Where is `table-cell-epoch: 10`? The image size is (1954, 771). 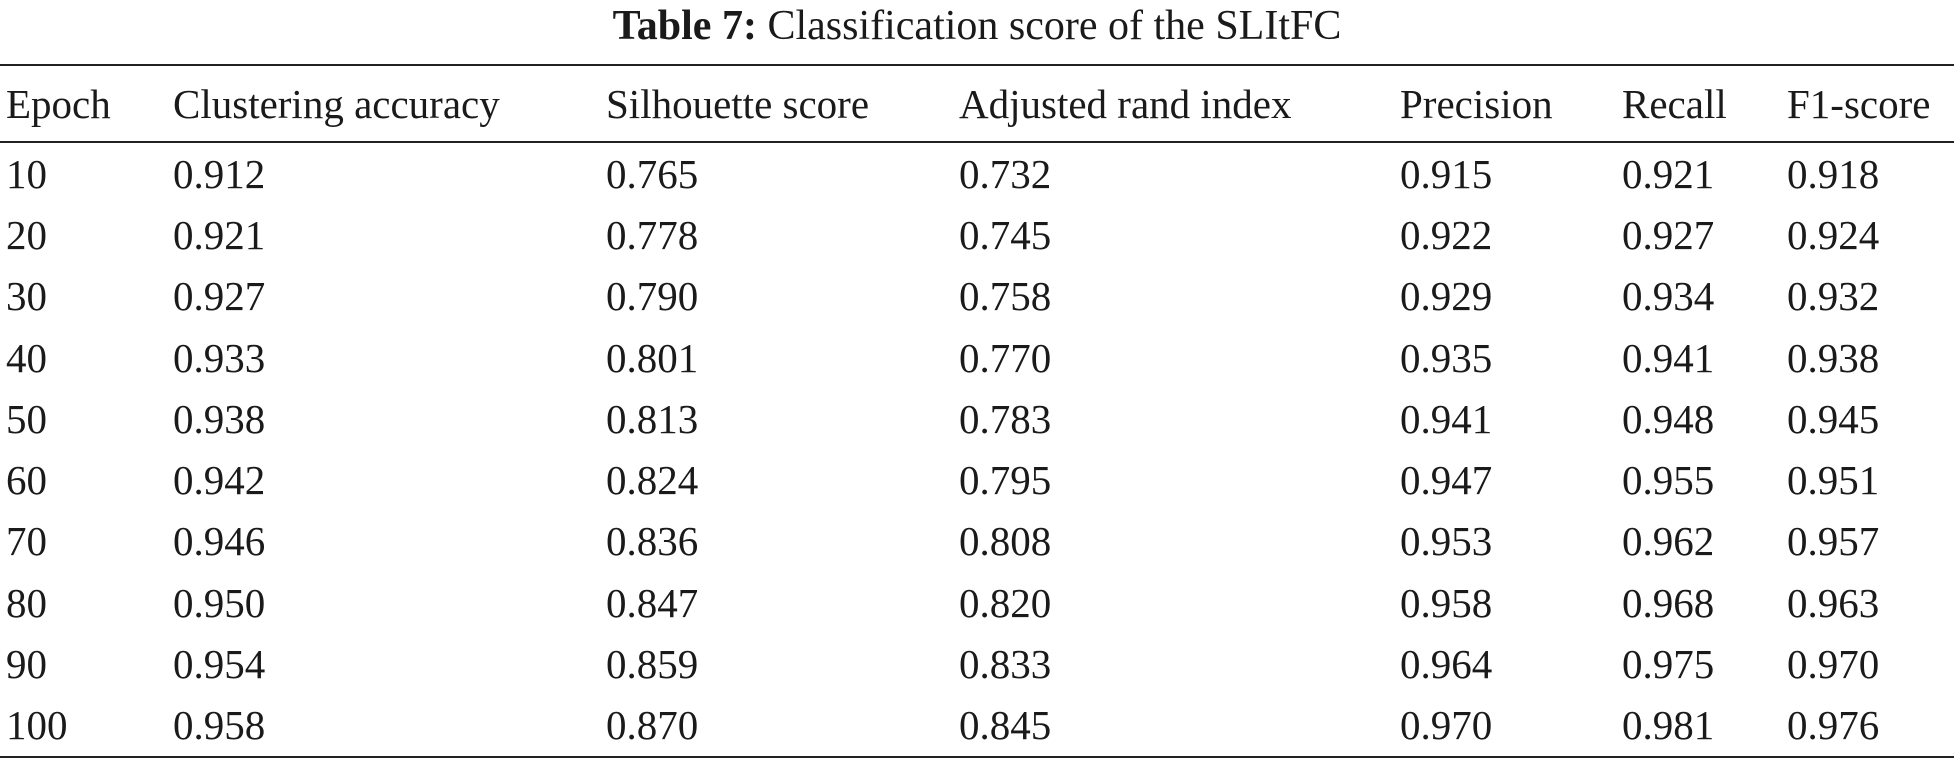
table-cell-epoch: 10 is located at coordinates (26, 173).